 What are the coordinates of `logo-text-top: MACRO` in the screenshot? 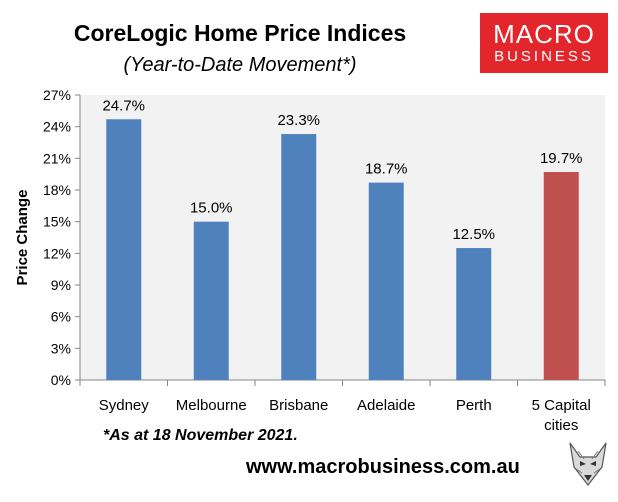 It's located at (544, 34).